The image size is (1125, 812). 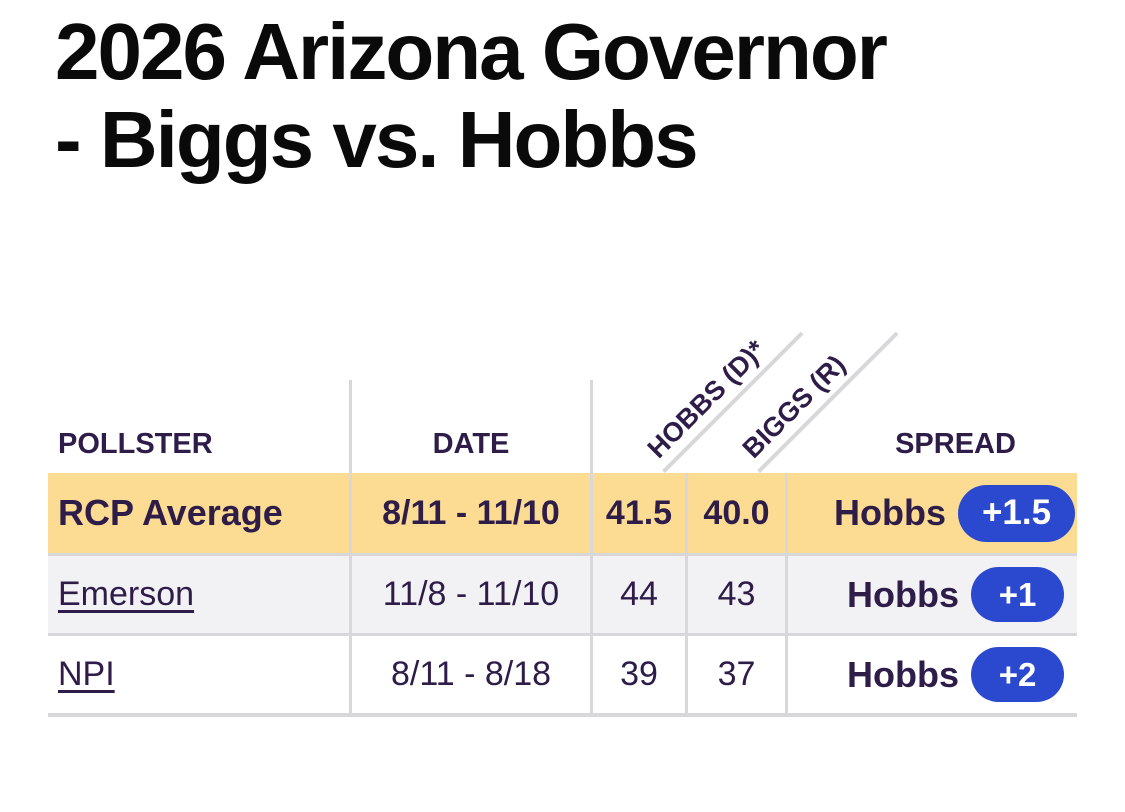 I want to click on biggs-value: 37, so click(x=736, y=674).